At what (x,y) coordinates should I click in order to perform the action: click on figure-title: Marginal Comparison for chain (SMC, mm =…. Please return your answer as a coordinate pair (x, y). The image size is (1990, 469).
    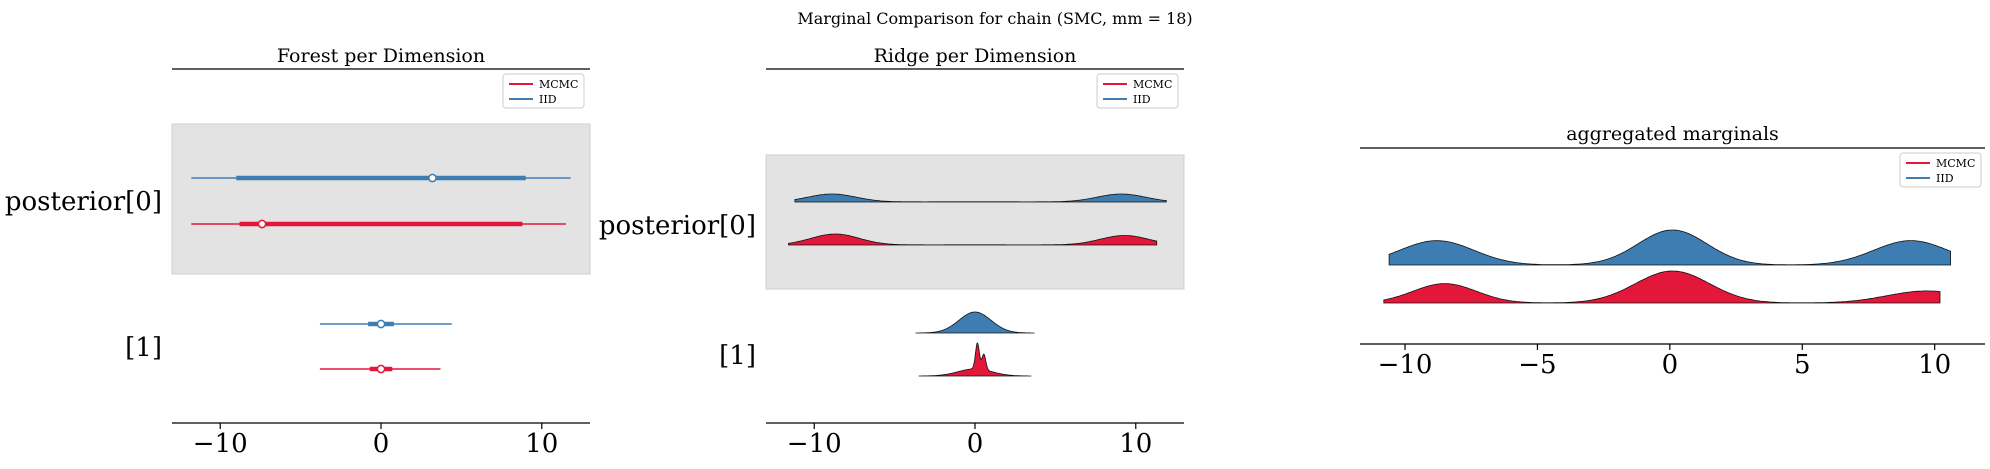
    Looking at the image, I should click on (994, 18).